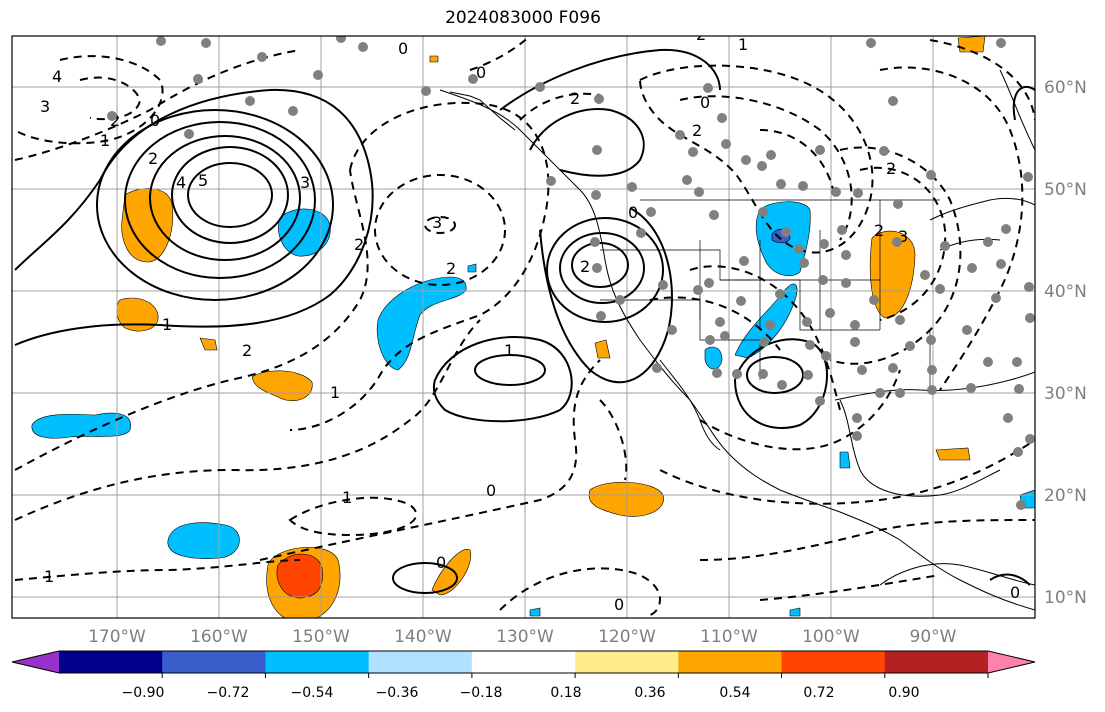  What do you see at coordinates (818, 693) in the screenshot?
I see `colorbar-tick-label: 0.72` at bounding box center [818, 693].